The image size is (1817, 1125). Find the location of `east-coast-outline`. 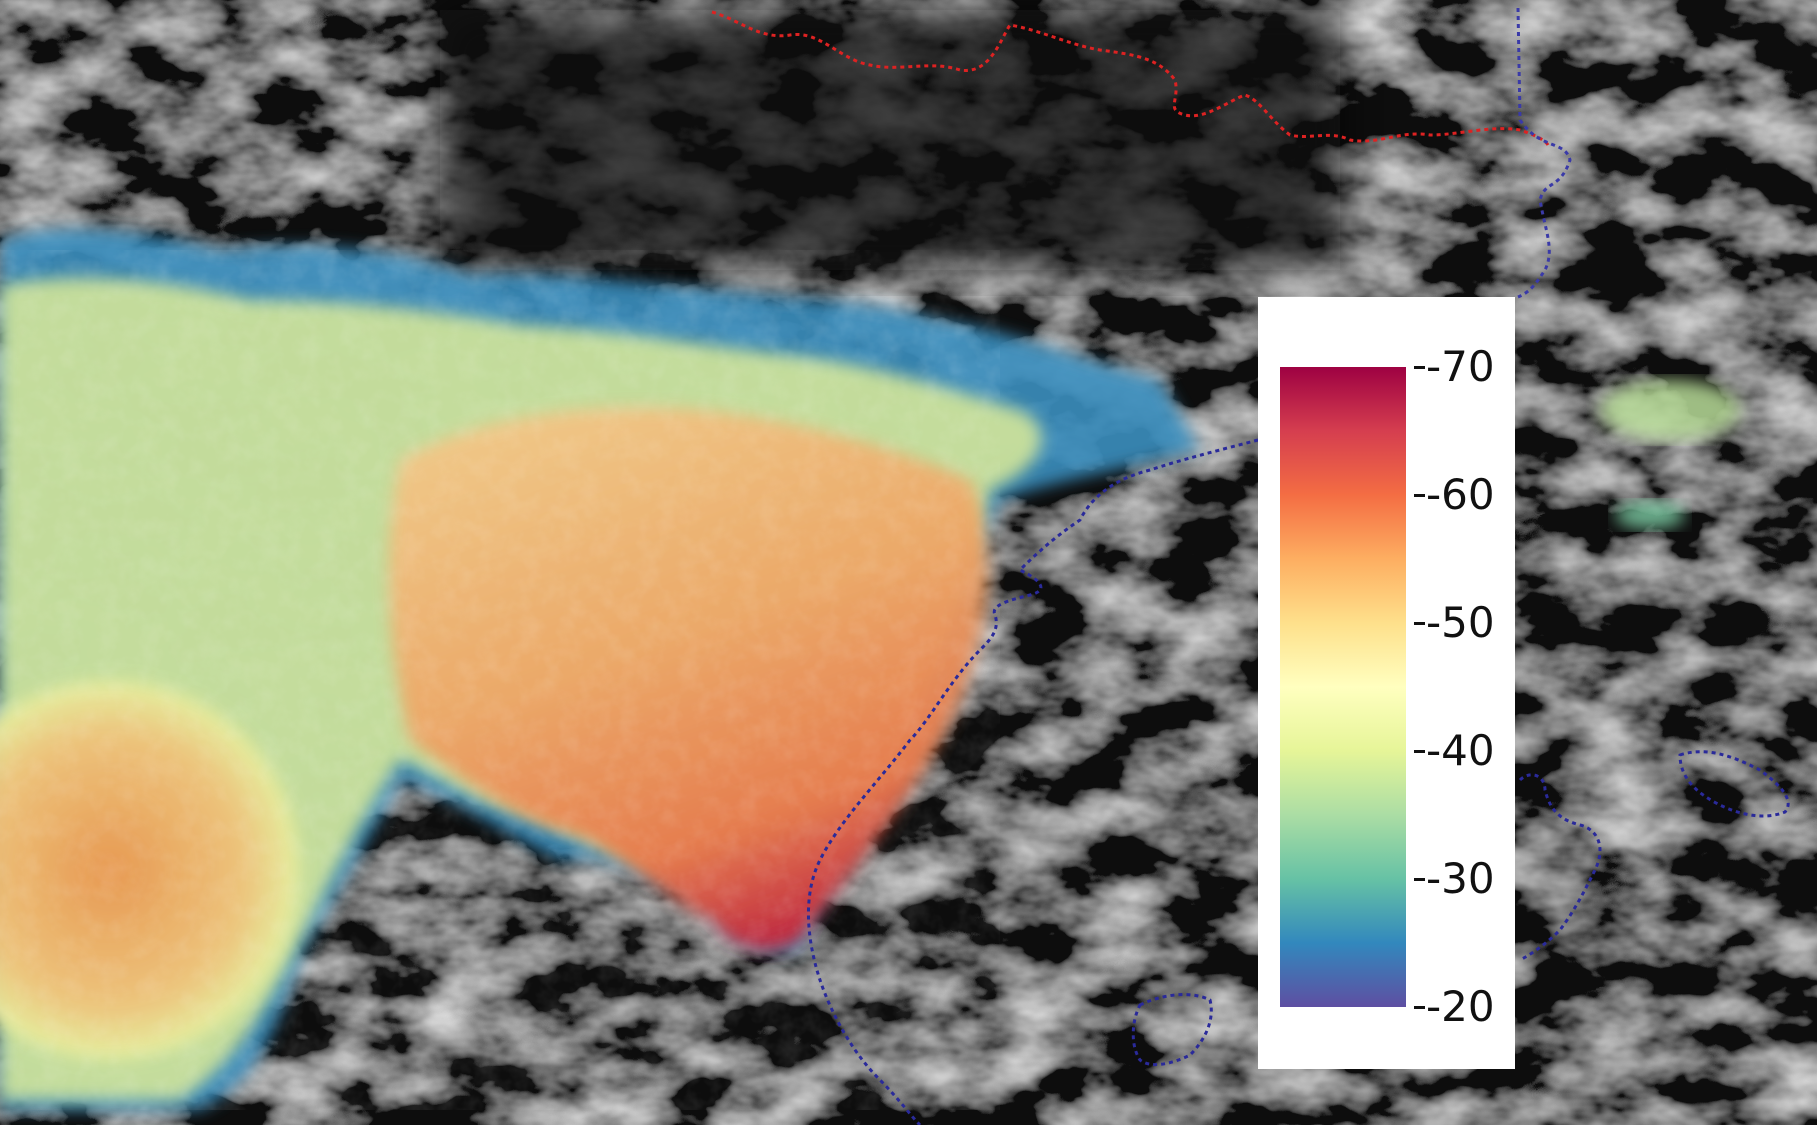

east-coast-outline is located at coordinates (1560, 867).